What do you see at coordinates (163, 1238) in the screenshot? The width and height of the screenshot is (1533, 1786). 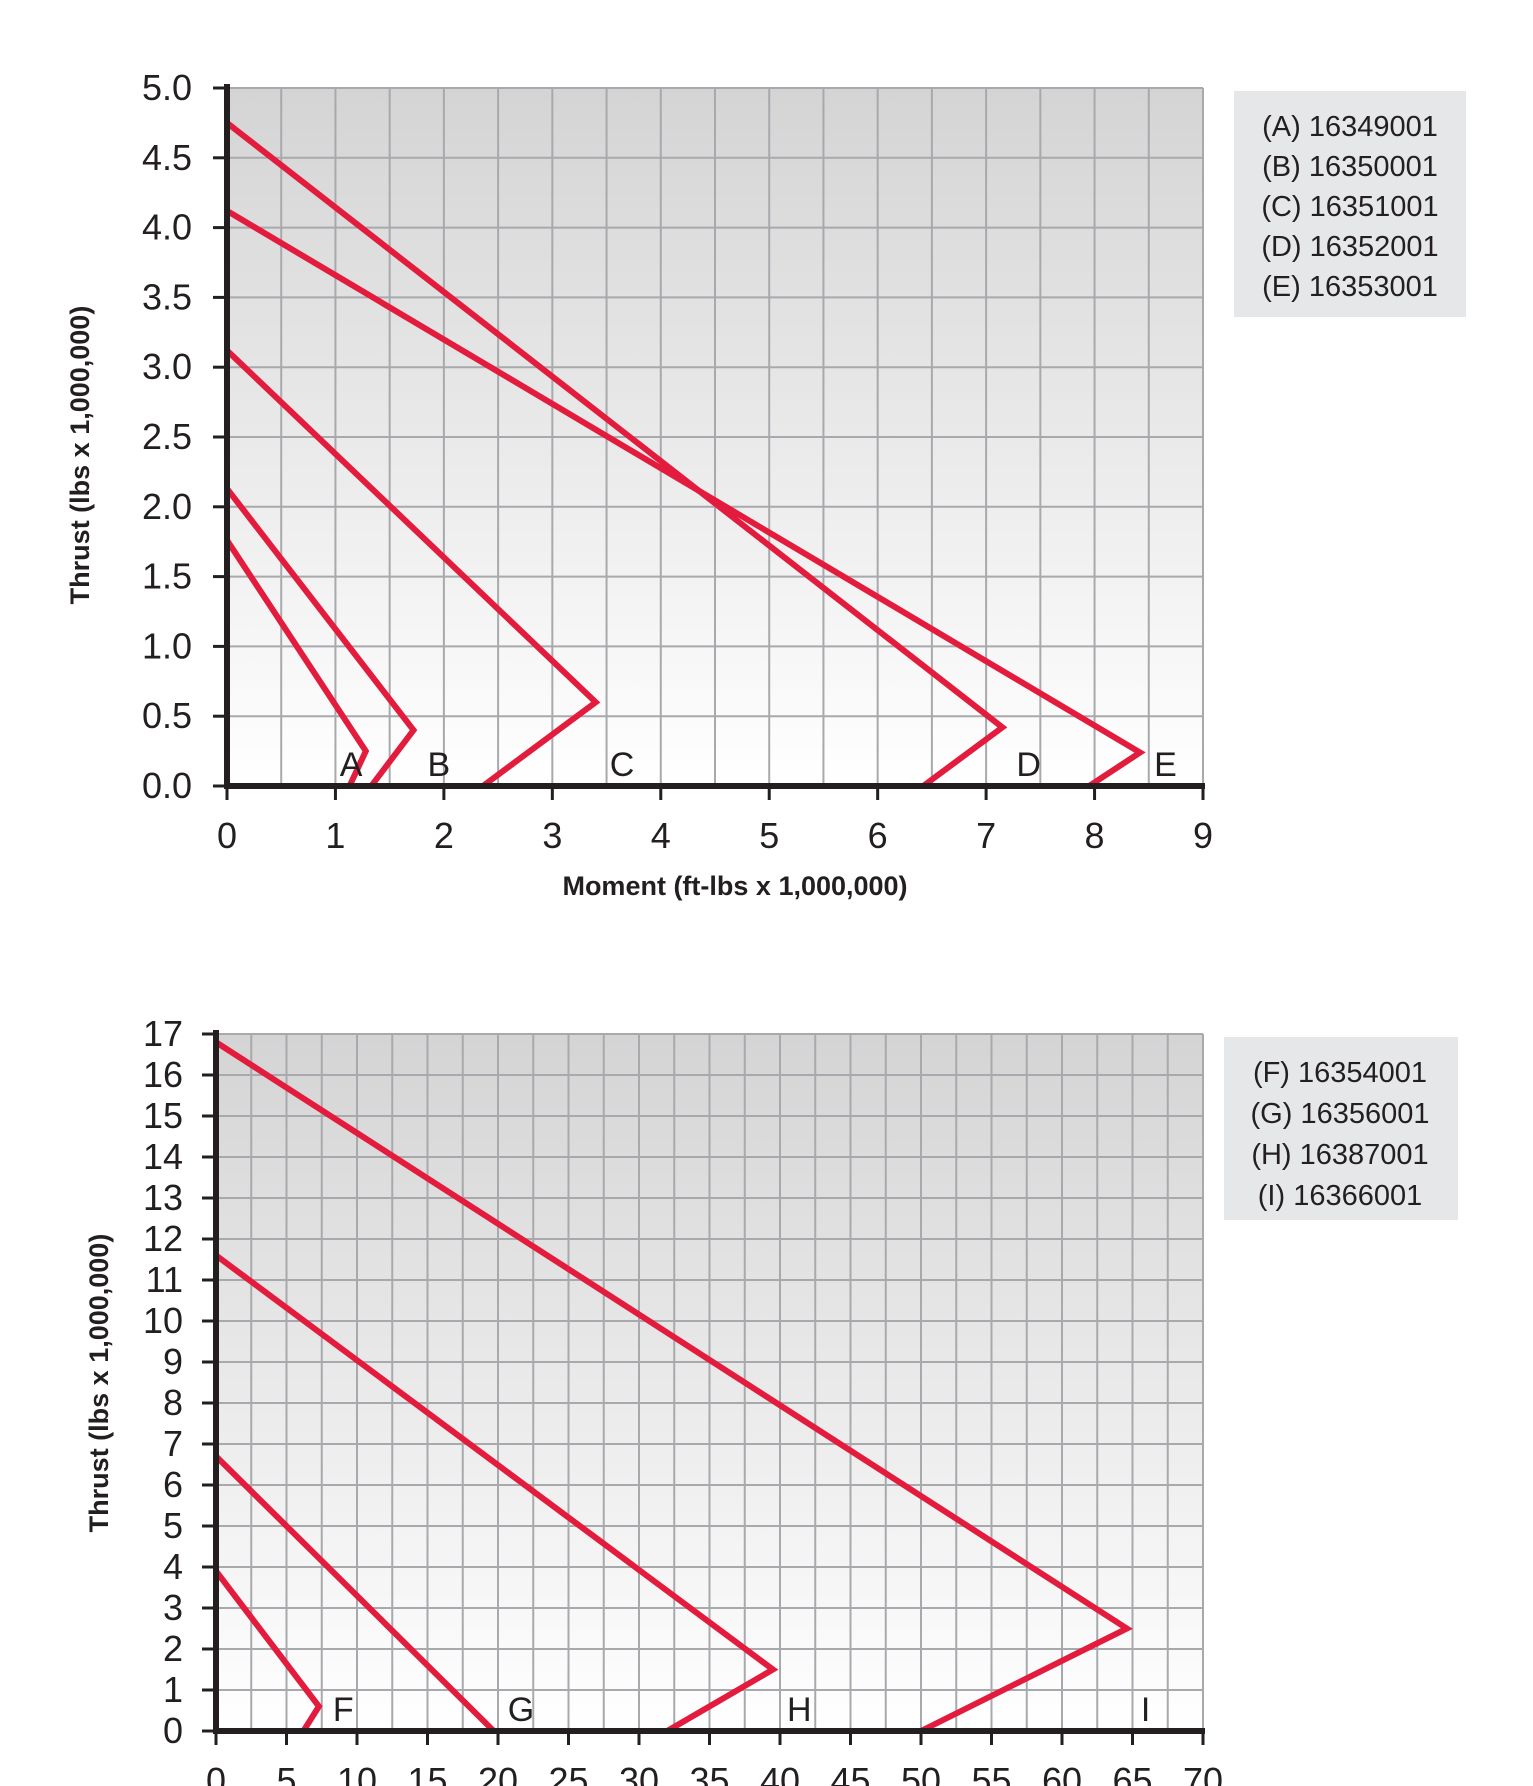 I see `y-tick-label: 12` at bounding box center [163, 1238].